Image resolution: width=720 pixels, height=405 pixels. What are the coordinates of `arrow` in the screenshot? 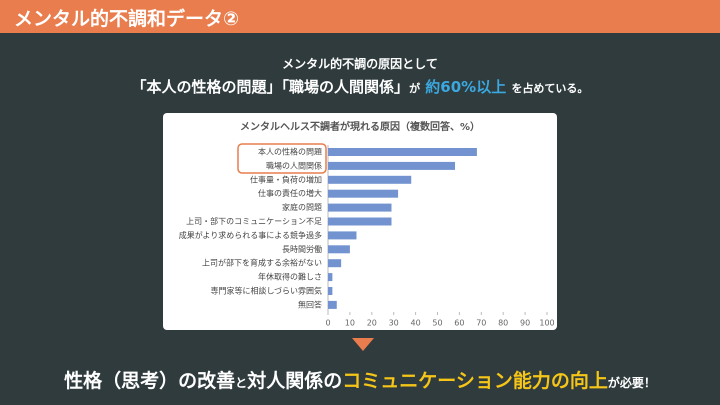 It's located at (363, 344).